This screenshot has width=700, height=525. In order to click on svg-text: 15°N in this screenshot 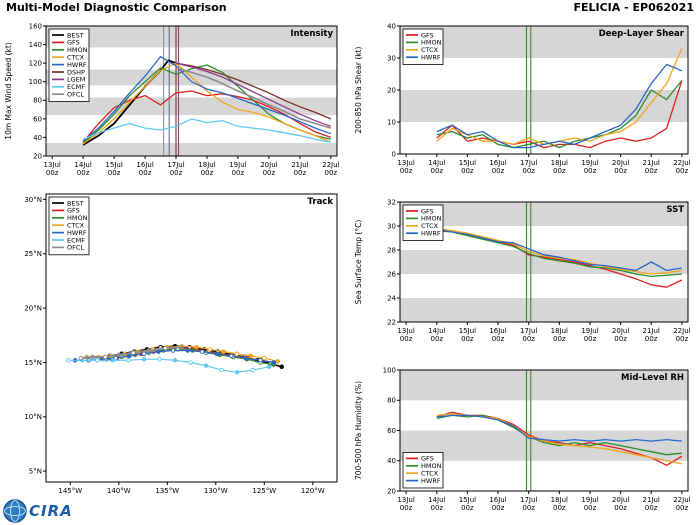, I will do `click(33, 363)`.